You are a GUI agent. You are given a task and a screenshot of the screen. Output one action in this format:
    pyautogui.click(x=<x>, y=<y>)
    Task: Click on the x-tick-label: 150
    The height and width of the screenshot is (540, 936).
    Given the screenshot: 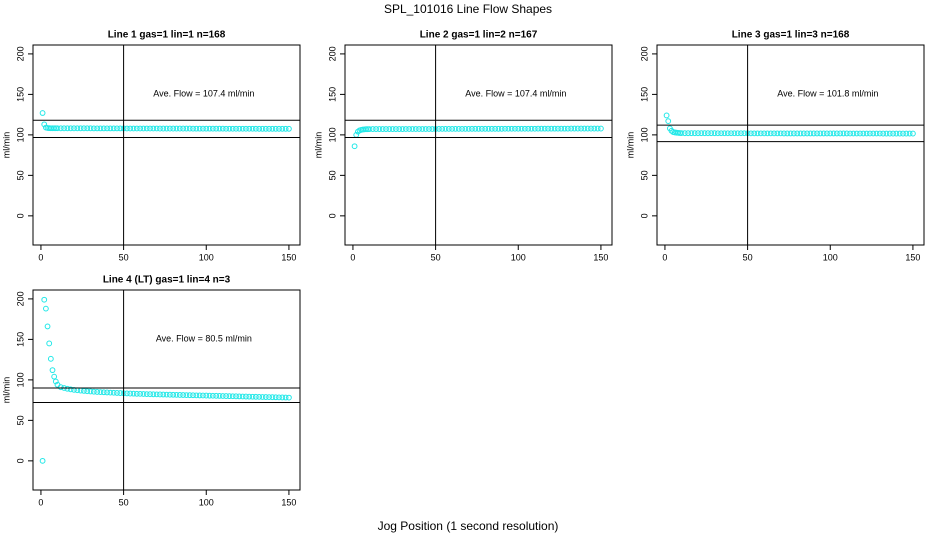 What is the action you would take?
    pyautogui.click(x=288, y=502)
    